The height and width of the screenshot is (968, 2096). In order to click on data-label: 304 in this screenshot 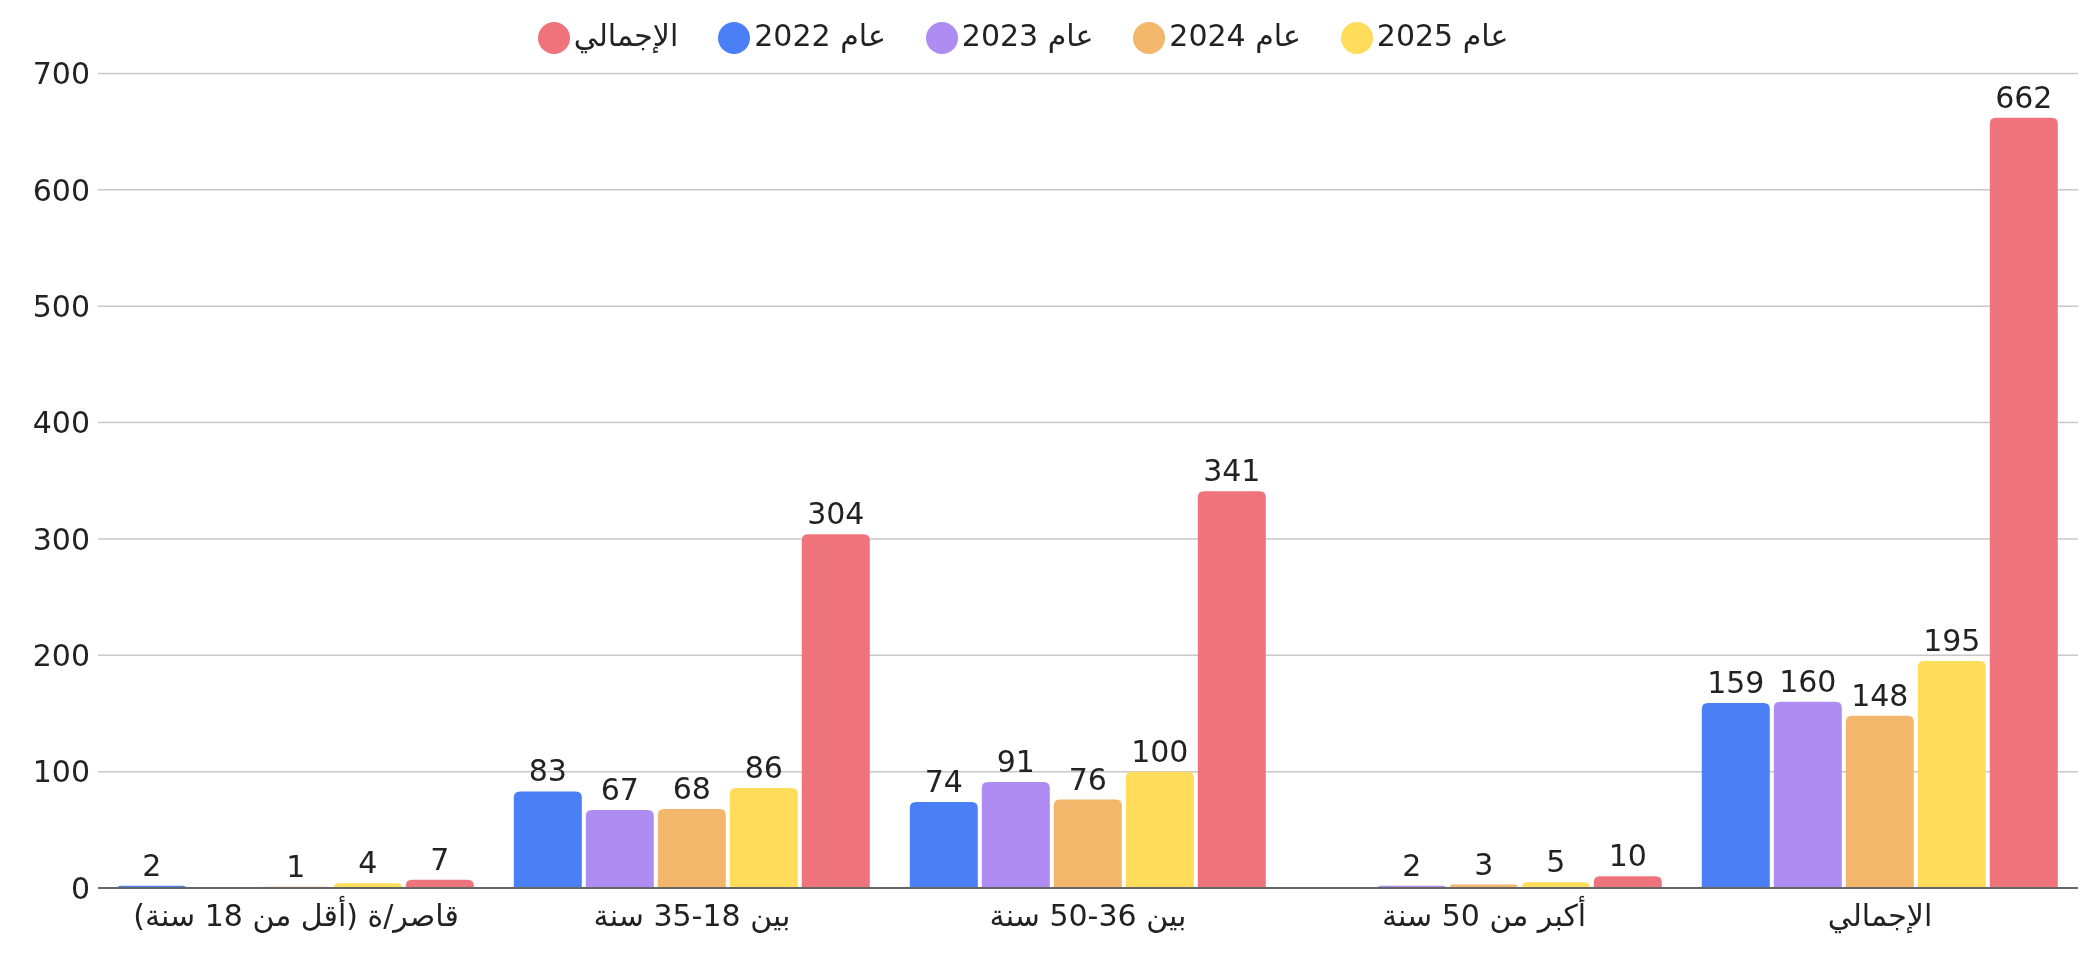, I will do `click(836, 514)`.